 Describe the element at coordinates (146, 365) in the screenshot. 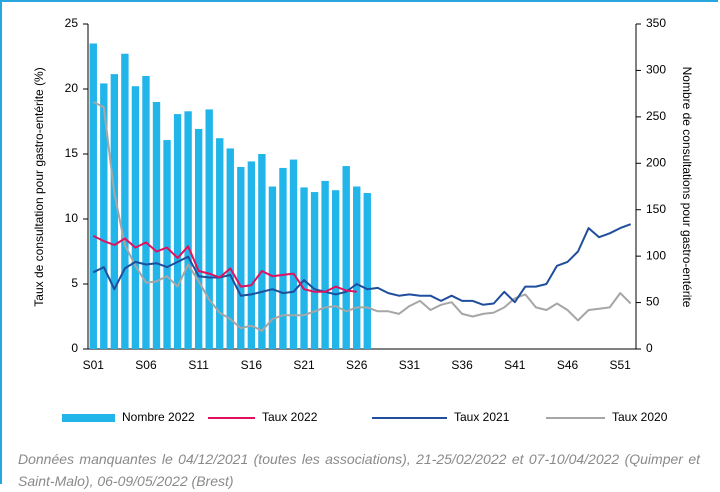

I see `x-tick-label: S06` at that location.